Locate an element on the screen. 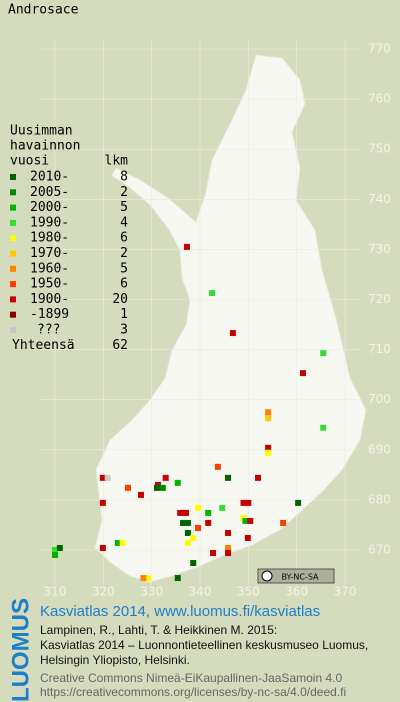 The height and width of the screenshot is (702, 400). legend-count: 20 is located at coordinates (120, 299).